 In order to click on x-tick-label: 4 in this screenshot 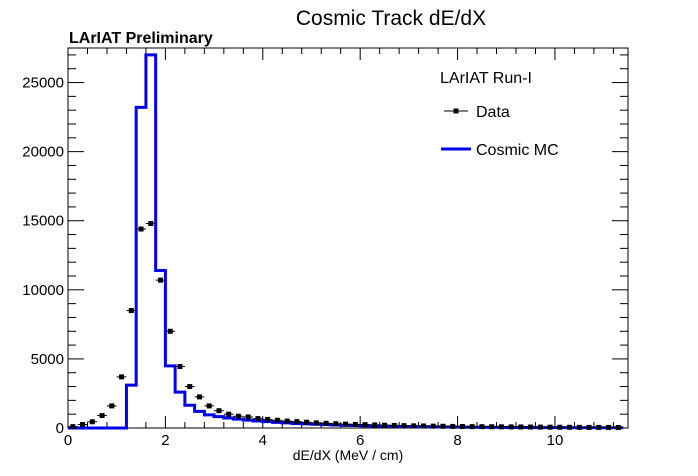, I will do `click(263, 440)`.